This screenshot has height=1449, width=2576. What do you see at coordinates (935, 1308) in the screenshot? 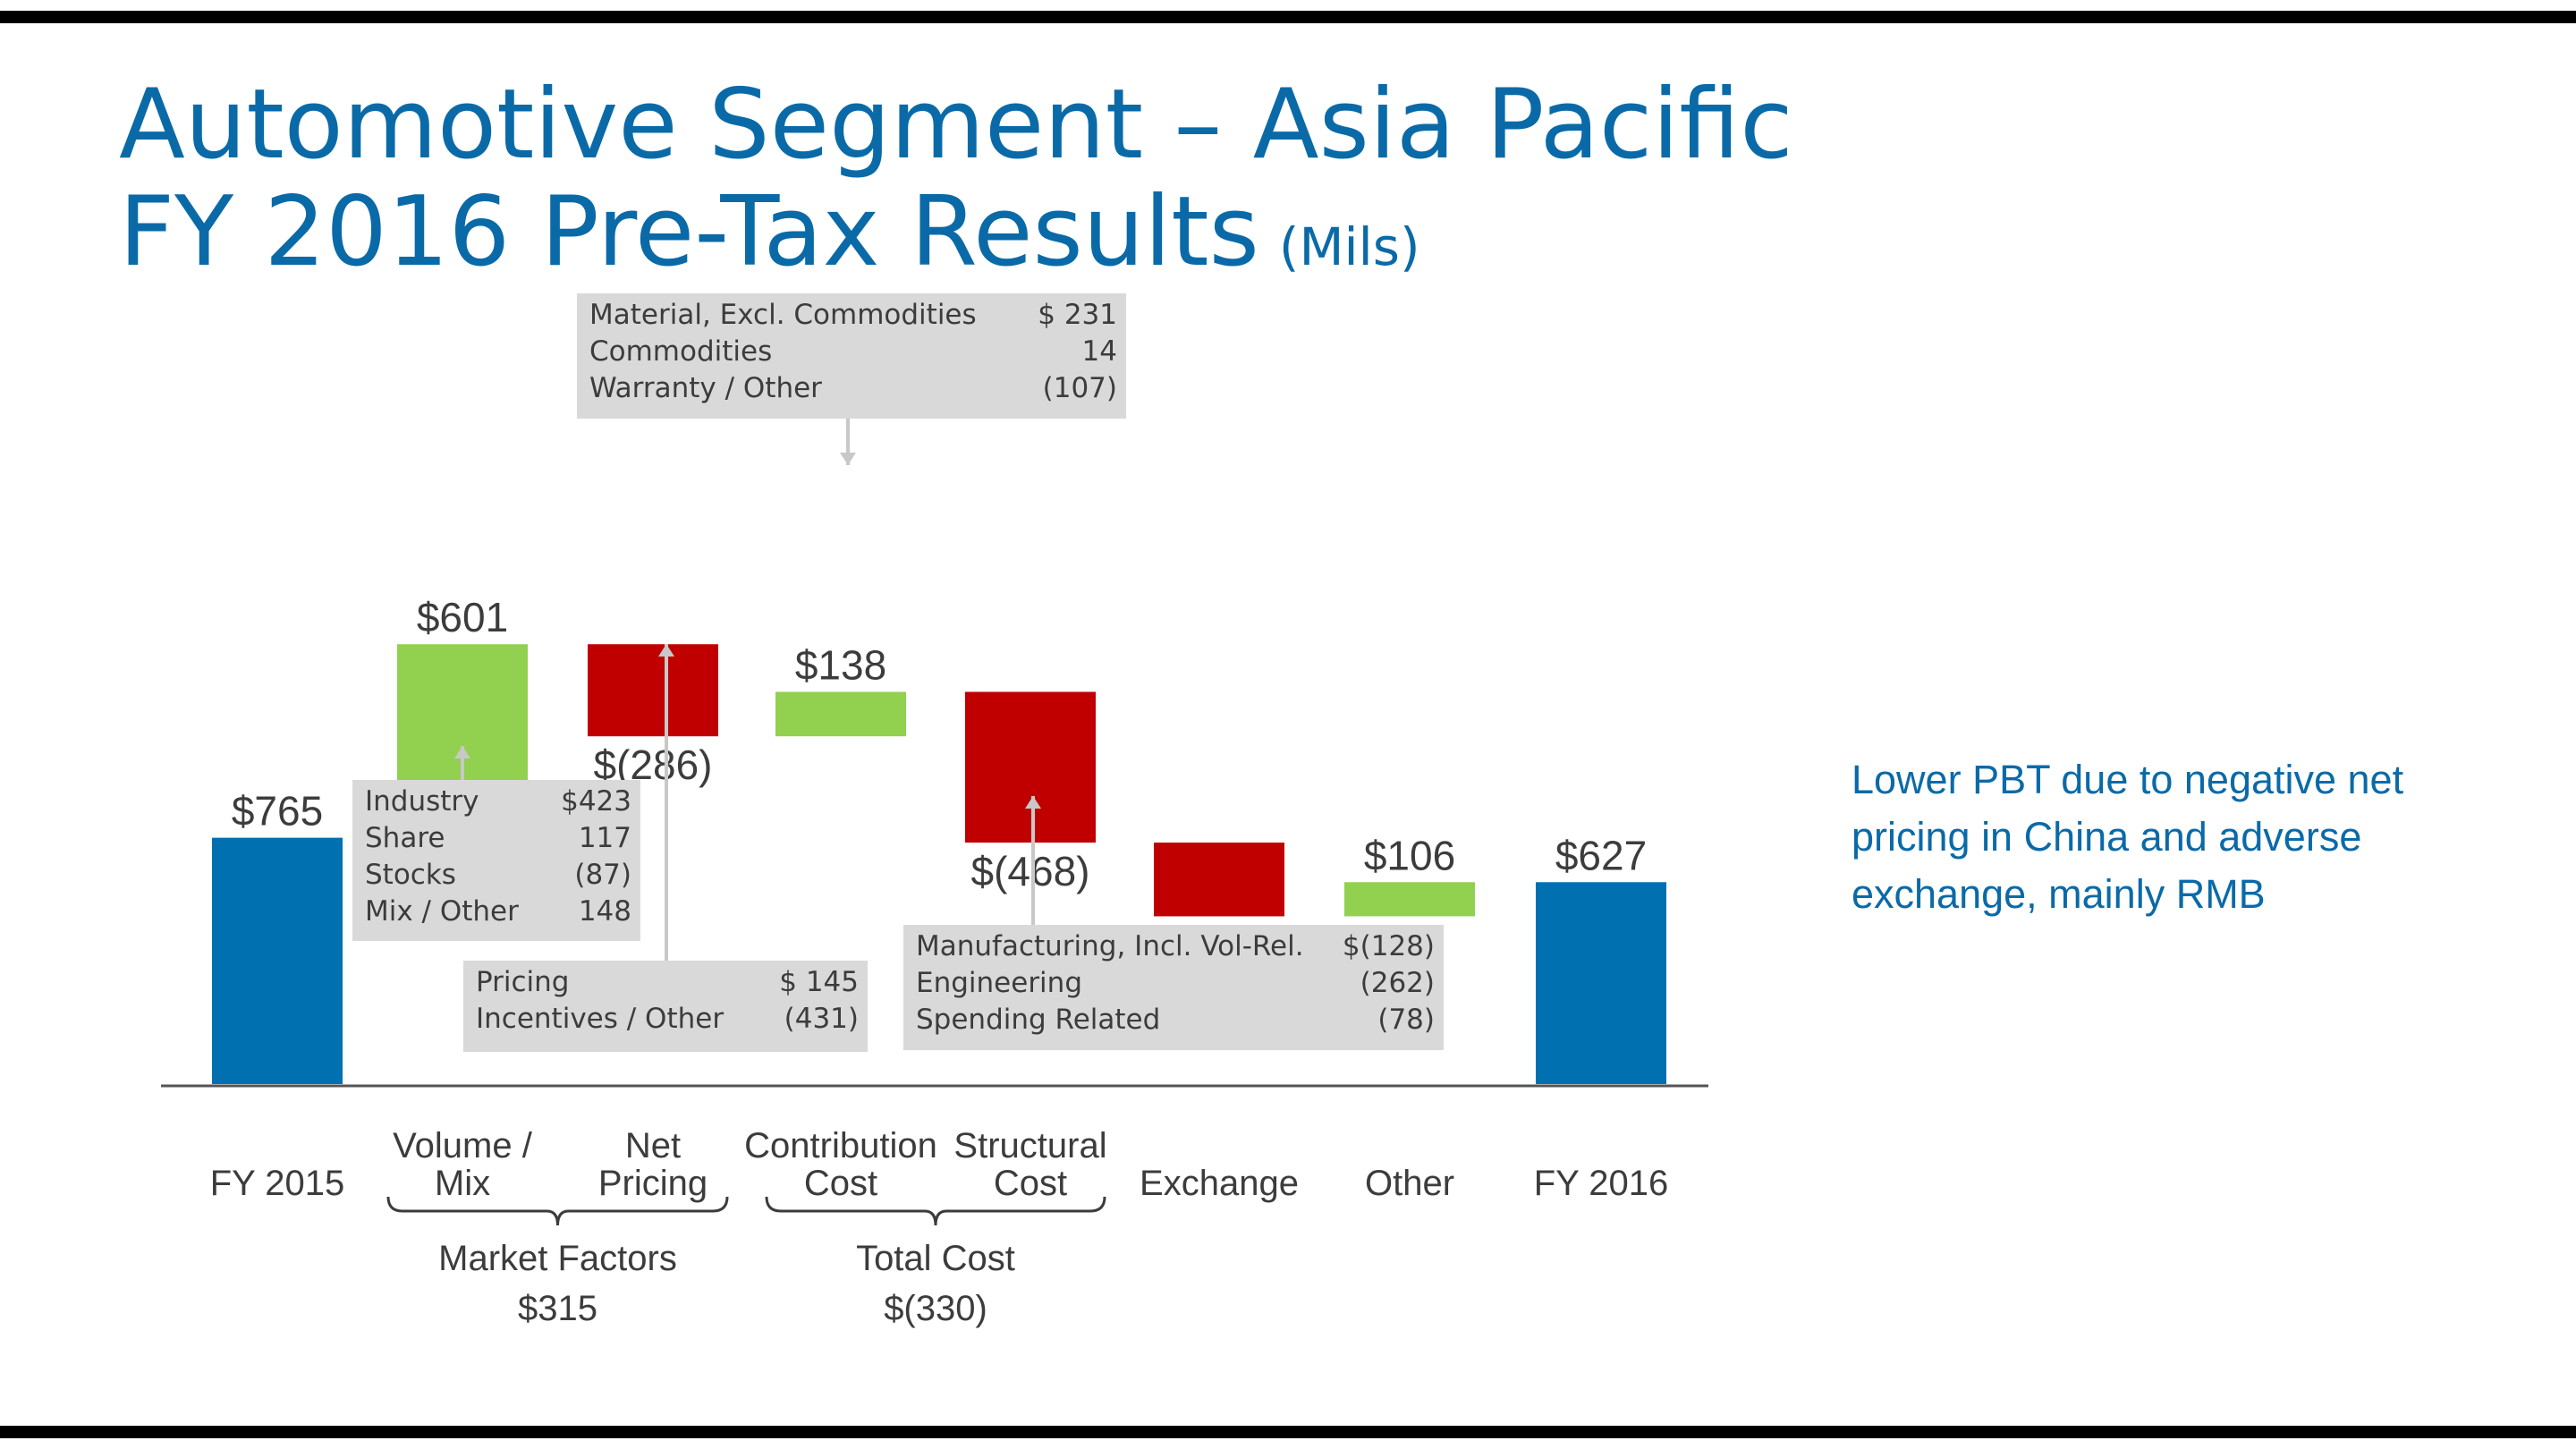
I see `group-total-1: $(330)` at bounding box center [935, 1308].